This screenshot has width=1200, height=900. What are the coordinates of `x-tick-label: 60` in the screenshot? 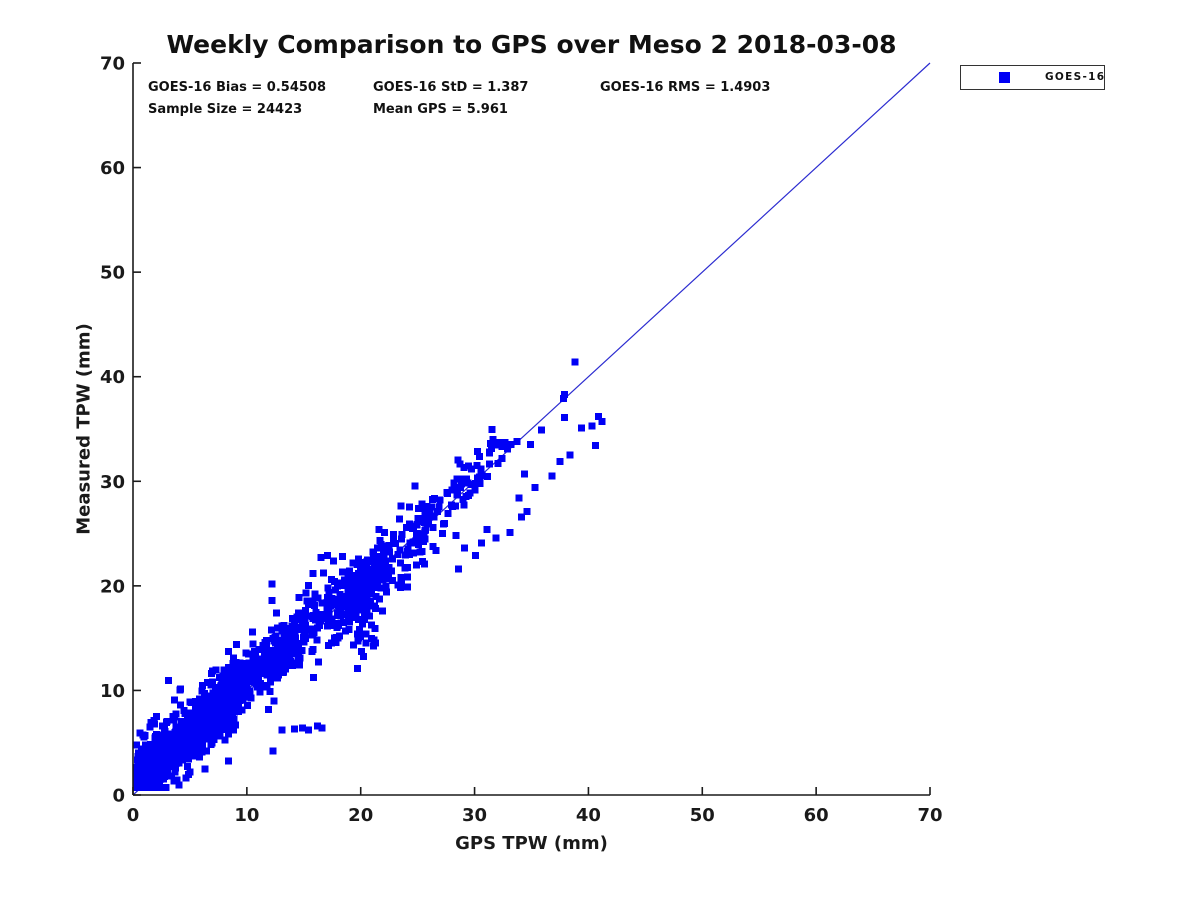 It's located at (816, 815).